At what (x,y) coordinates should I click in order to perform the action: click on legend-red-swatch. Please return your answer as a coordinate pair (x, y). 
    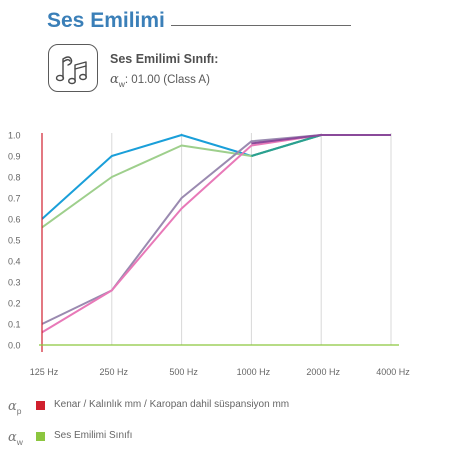
    Looking at the image, I should click on (40, 405).